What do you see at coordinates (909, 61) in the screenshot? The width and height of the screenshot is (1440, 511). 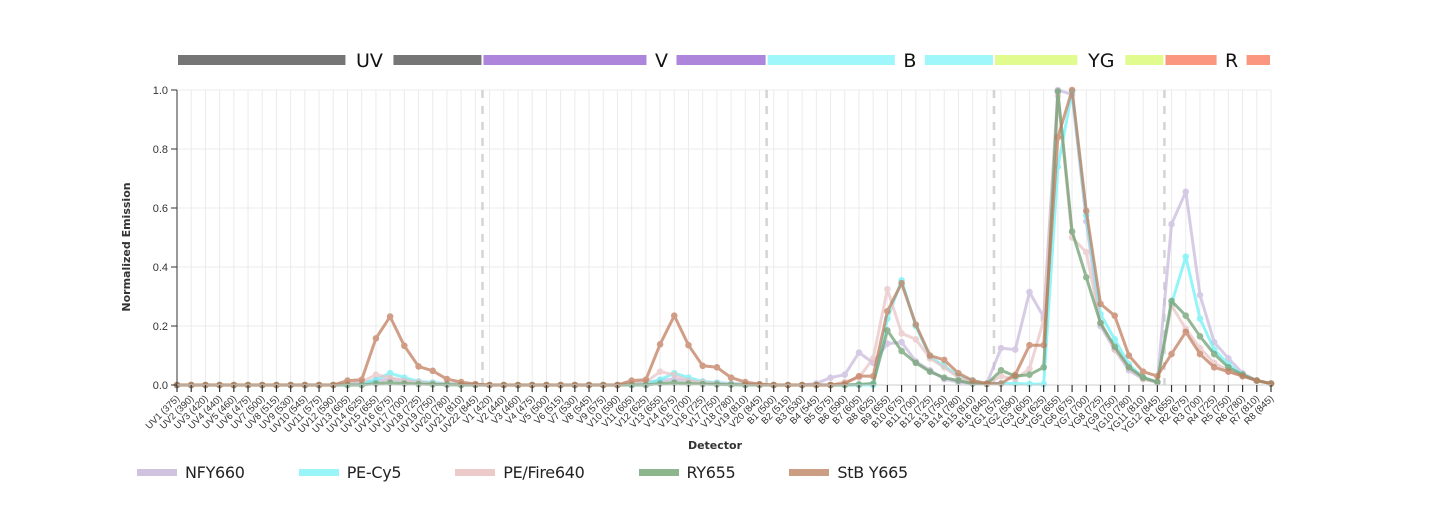 I see `band-label: B` at bounding box center [909, 61].